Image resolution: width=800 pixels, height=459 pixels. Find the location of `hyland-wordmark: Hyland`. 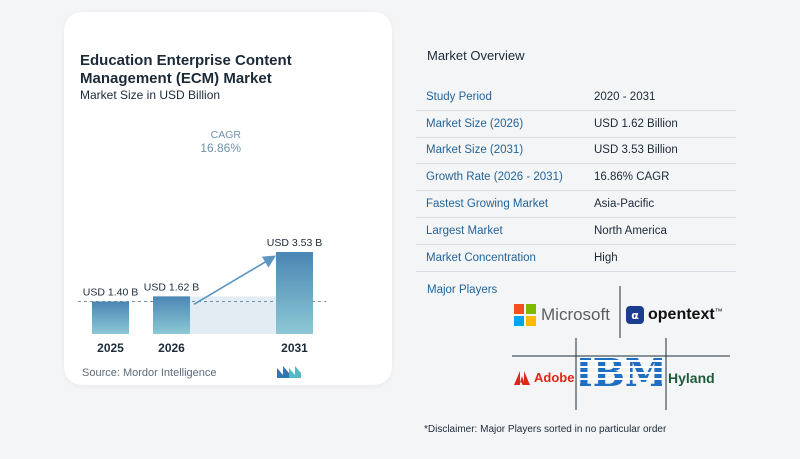

hyland-wordmark: Hyland is located at coordinates (691, 378).